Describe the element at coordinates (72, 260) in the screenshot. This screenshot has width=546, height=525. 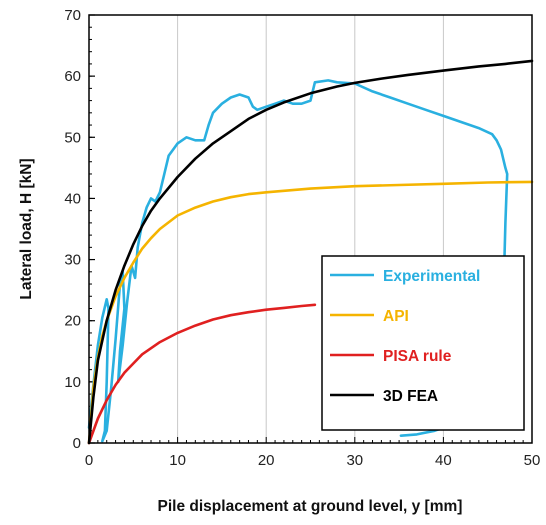
I see `y-tick-label: 30` at that location.